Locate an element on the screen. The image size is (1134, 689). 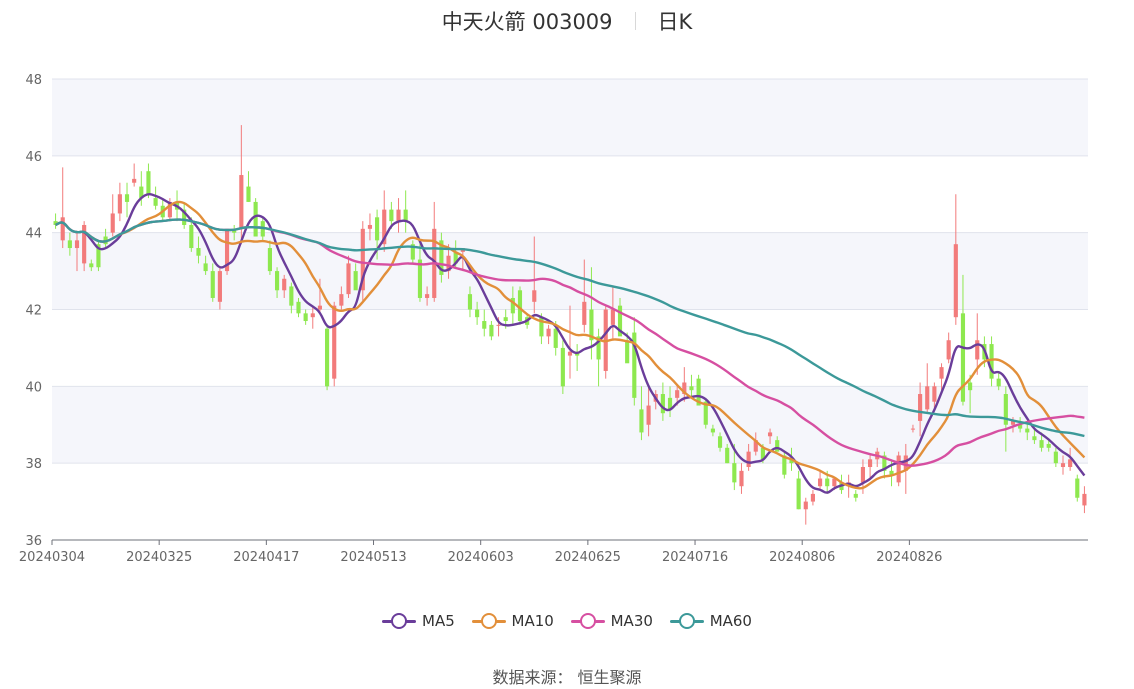
legend-marker-icon is located at coordinates (488, 621).